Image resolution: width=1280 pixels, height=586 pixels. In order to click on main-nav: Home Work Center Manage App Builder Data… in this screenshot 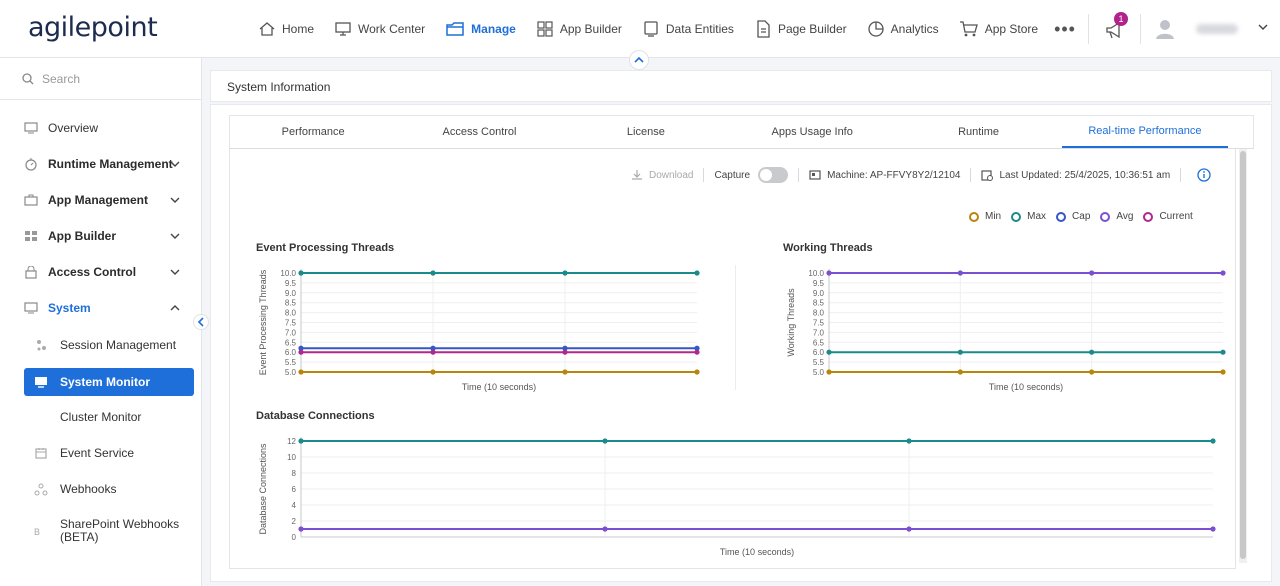, I will do `click(677, 29)`.